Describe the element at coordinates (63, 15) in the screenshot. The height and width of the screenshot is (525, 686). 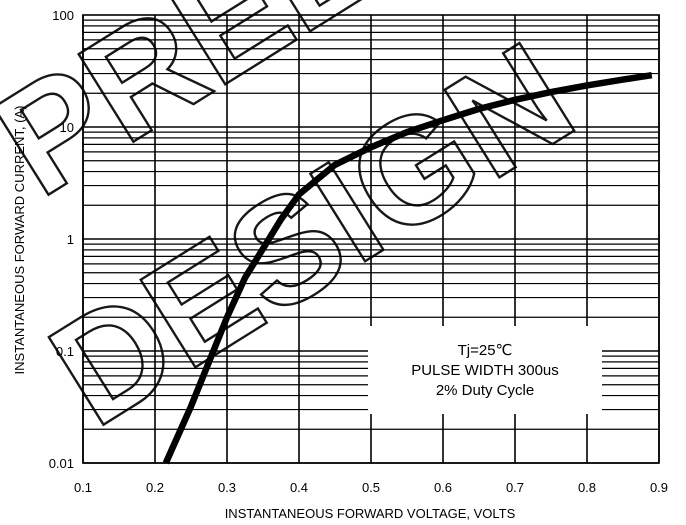
I see `y-tick-label: 100` at that location.